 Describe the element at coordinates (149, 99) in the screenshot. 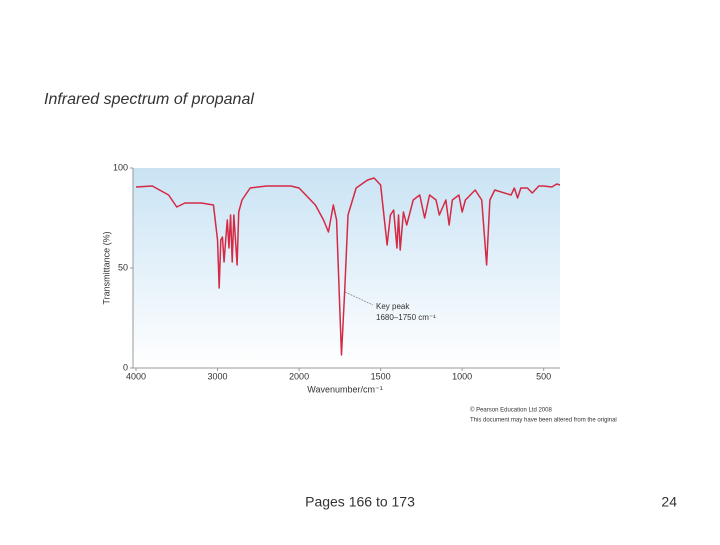

I see `slide-title: Infrared spectrum of propanal` at that location.